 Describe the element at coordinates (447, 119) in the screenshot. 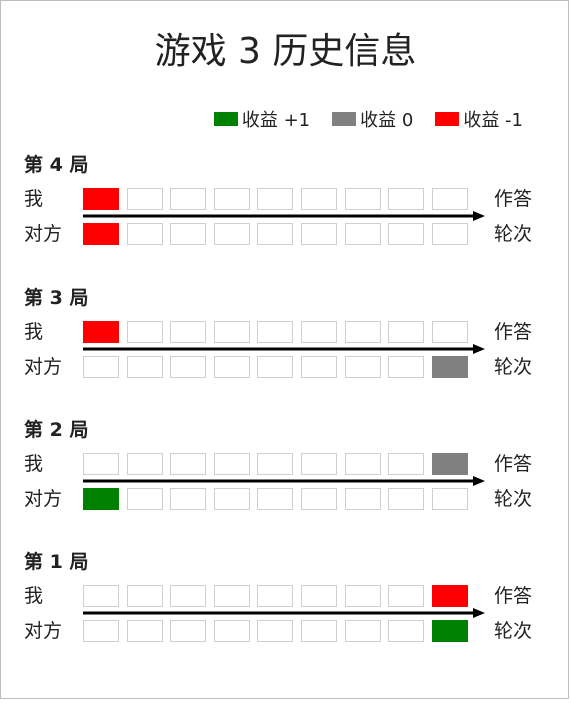

I see `legend-swatch-loss` at that location.